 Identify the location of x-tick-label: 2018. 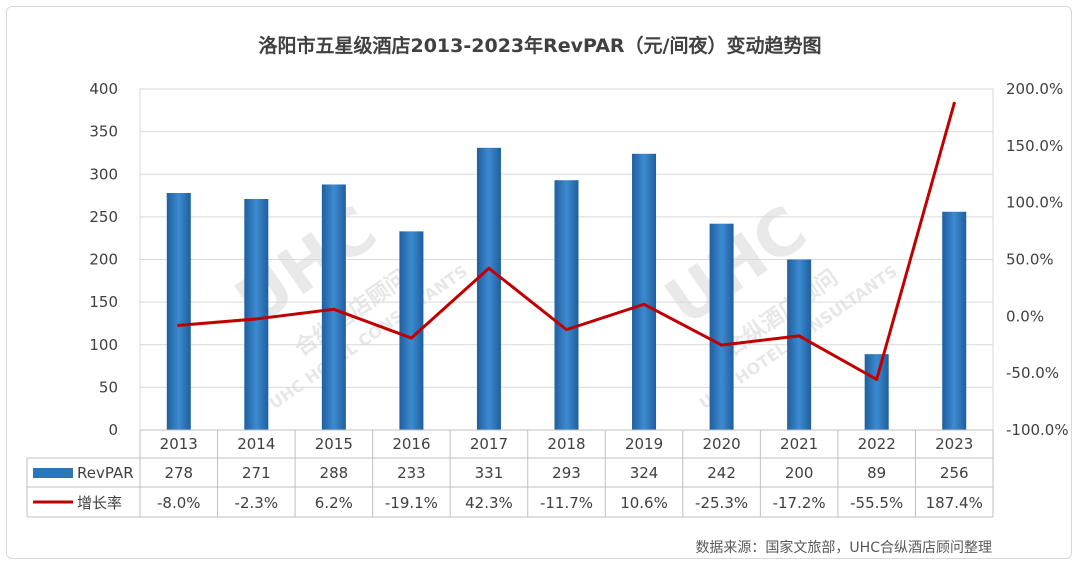
(566, 444).